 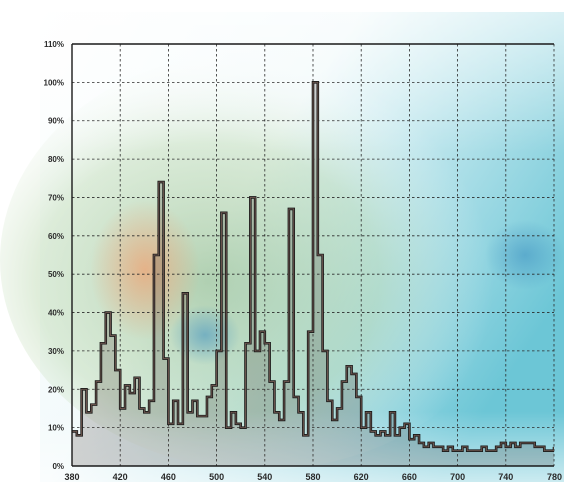 I want to click on y-axis: 0% 10% 20% 30% 40% 50% 60% 70% 80% 90% 100% 110%, so click(x=54, y=255).